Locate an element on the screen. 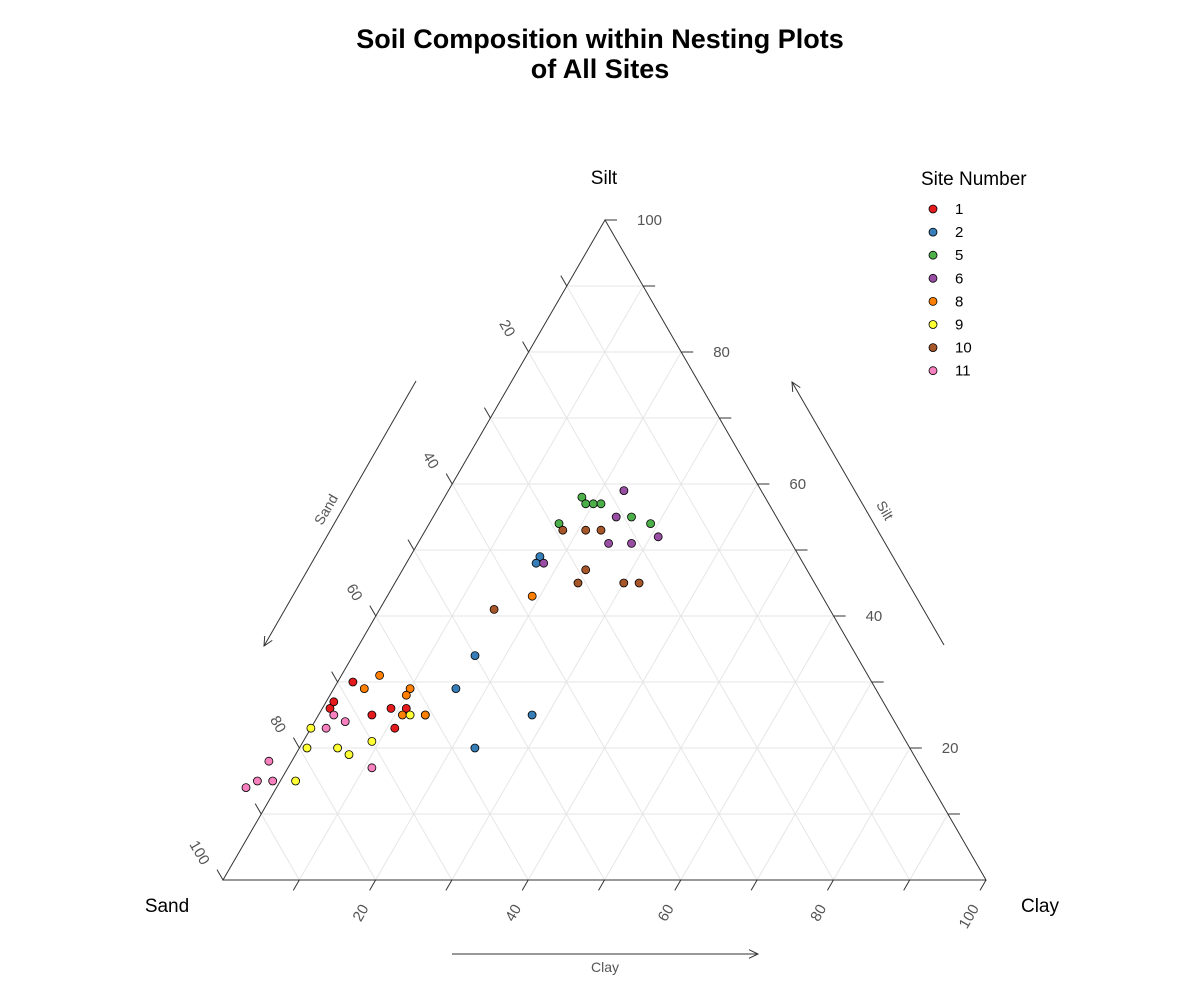 The height and width of the screenshot is (1000, 1194). legend-title: Site Number is located at coordinates (974, 179).